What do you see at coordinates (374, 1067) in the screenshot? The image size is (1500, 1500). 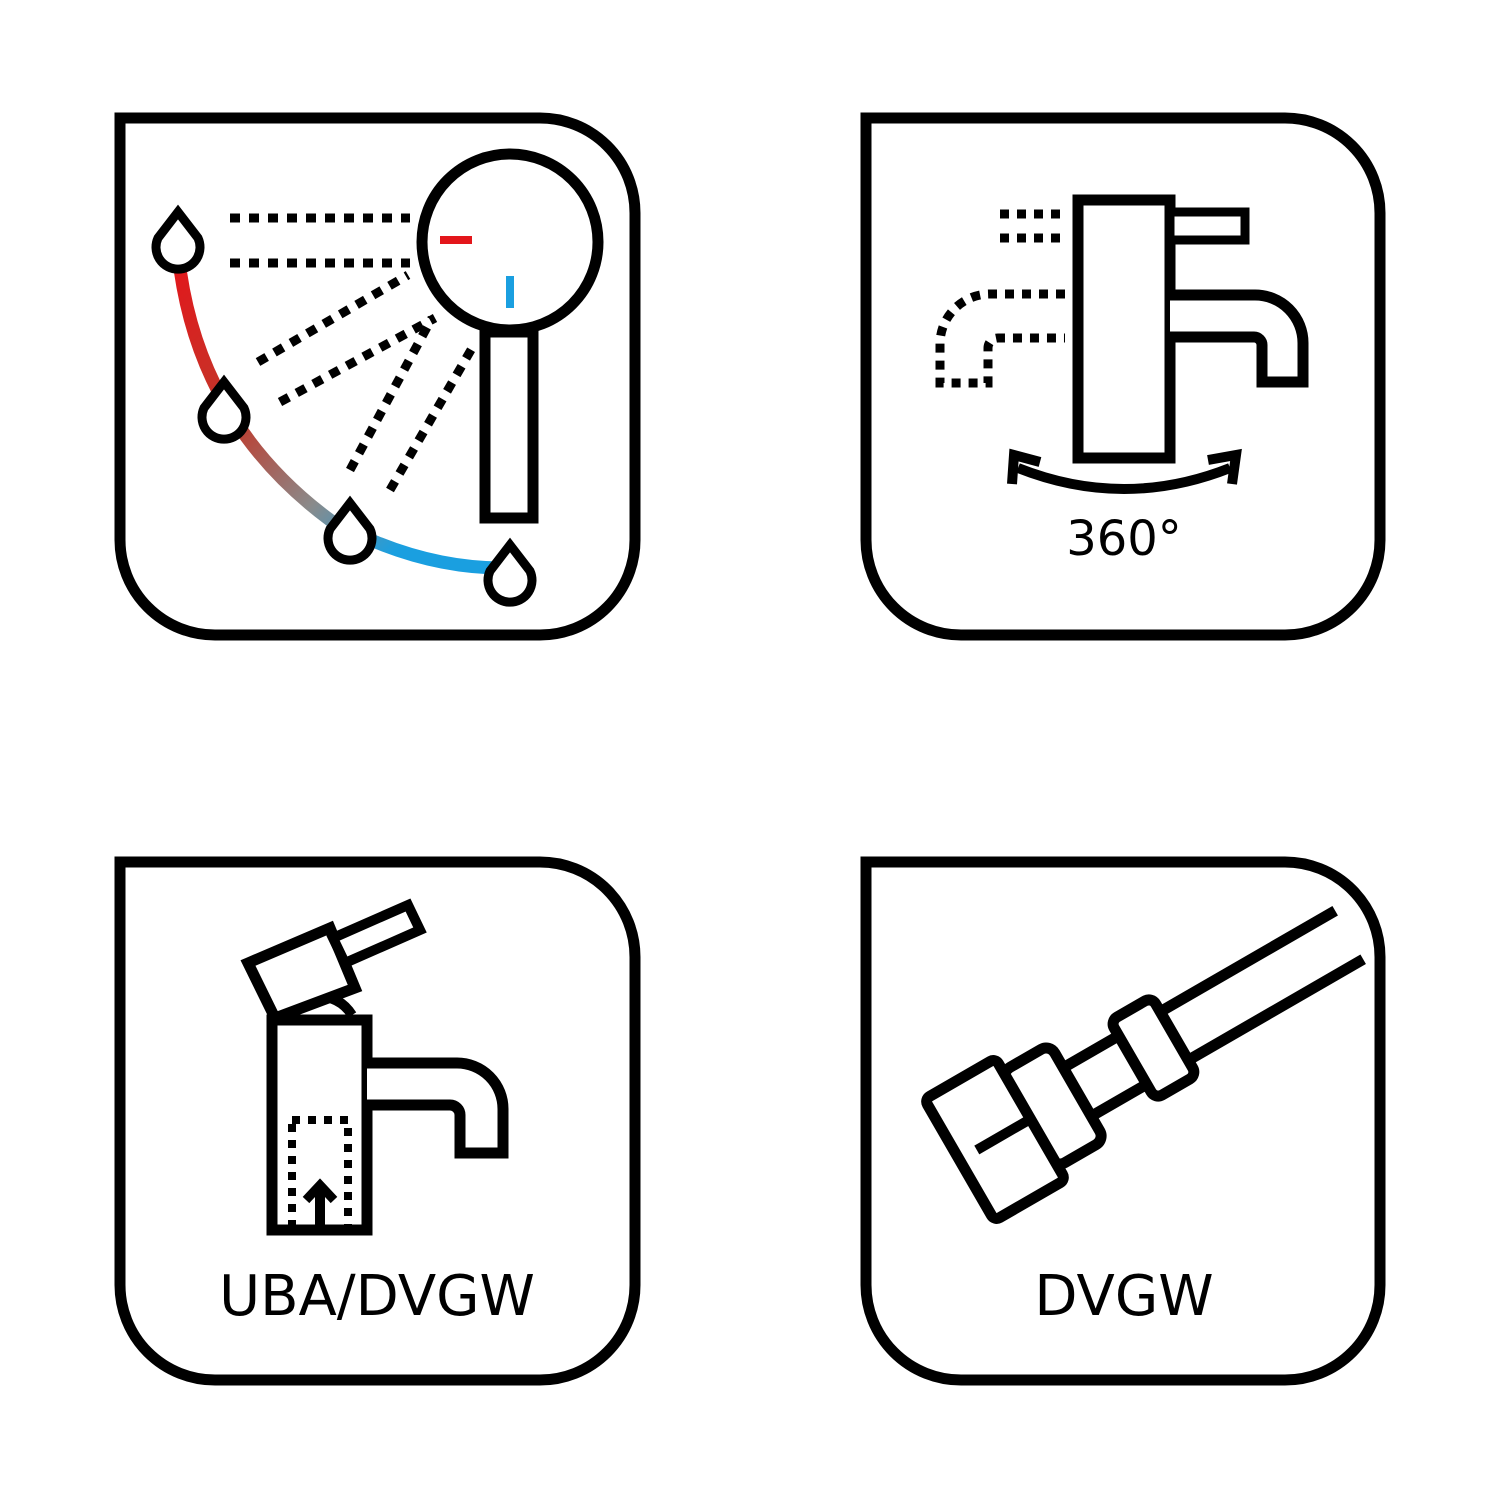 I see `pop-up-waste-faucet-icon` at bounding box center [374, 1067].